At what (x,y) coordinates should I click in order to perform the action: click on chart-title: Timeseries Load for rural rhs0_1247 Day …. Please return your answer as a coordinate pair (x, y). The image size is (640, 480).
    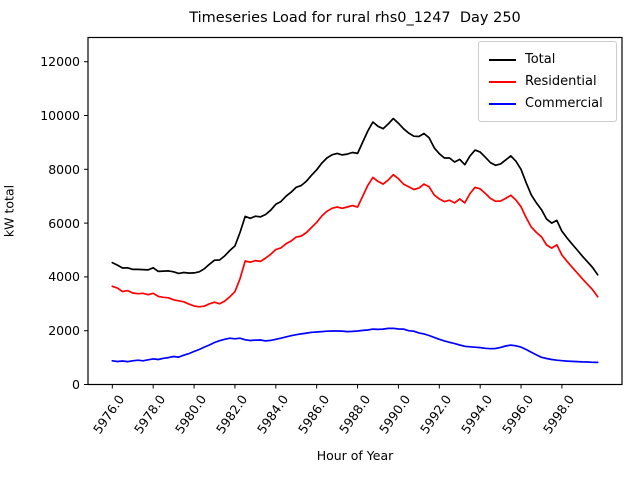
    Looking at the image, I should click on (355, 18).